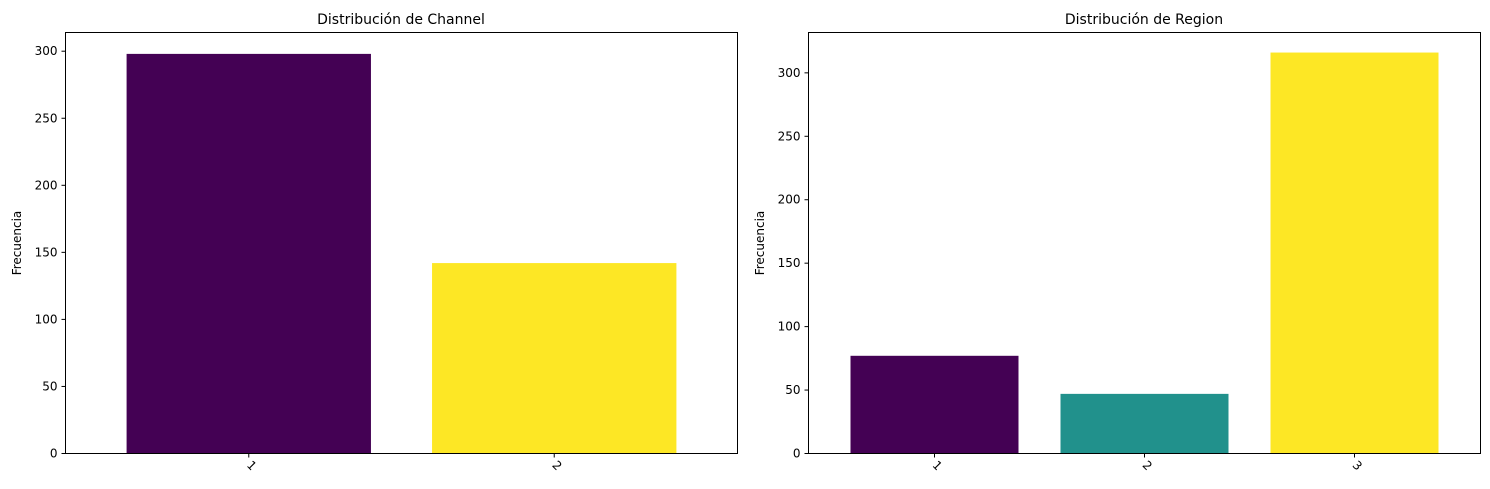 This screenshot has height=489, width=1490. I want to click on x-tick-label: 3, so click(1357, 465).